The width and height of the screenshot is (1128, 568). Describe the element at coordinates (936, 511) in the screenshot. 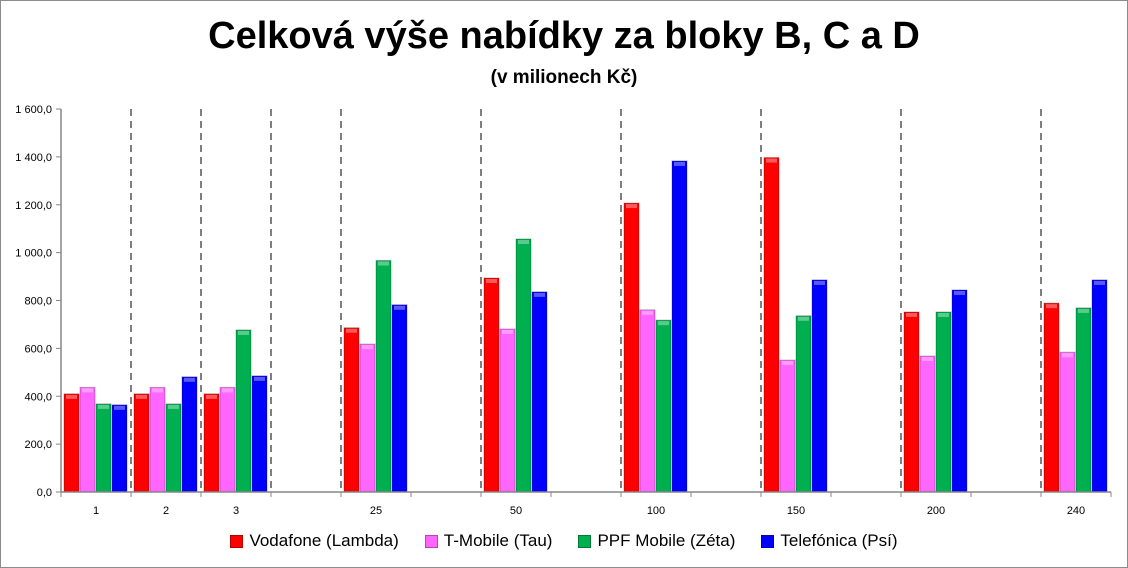

I see `x-tick-label: 200` at that location.